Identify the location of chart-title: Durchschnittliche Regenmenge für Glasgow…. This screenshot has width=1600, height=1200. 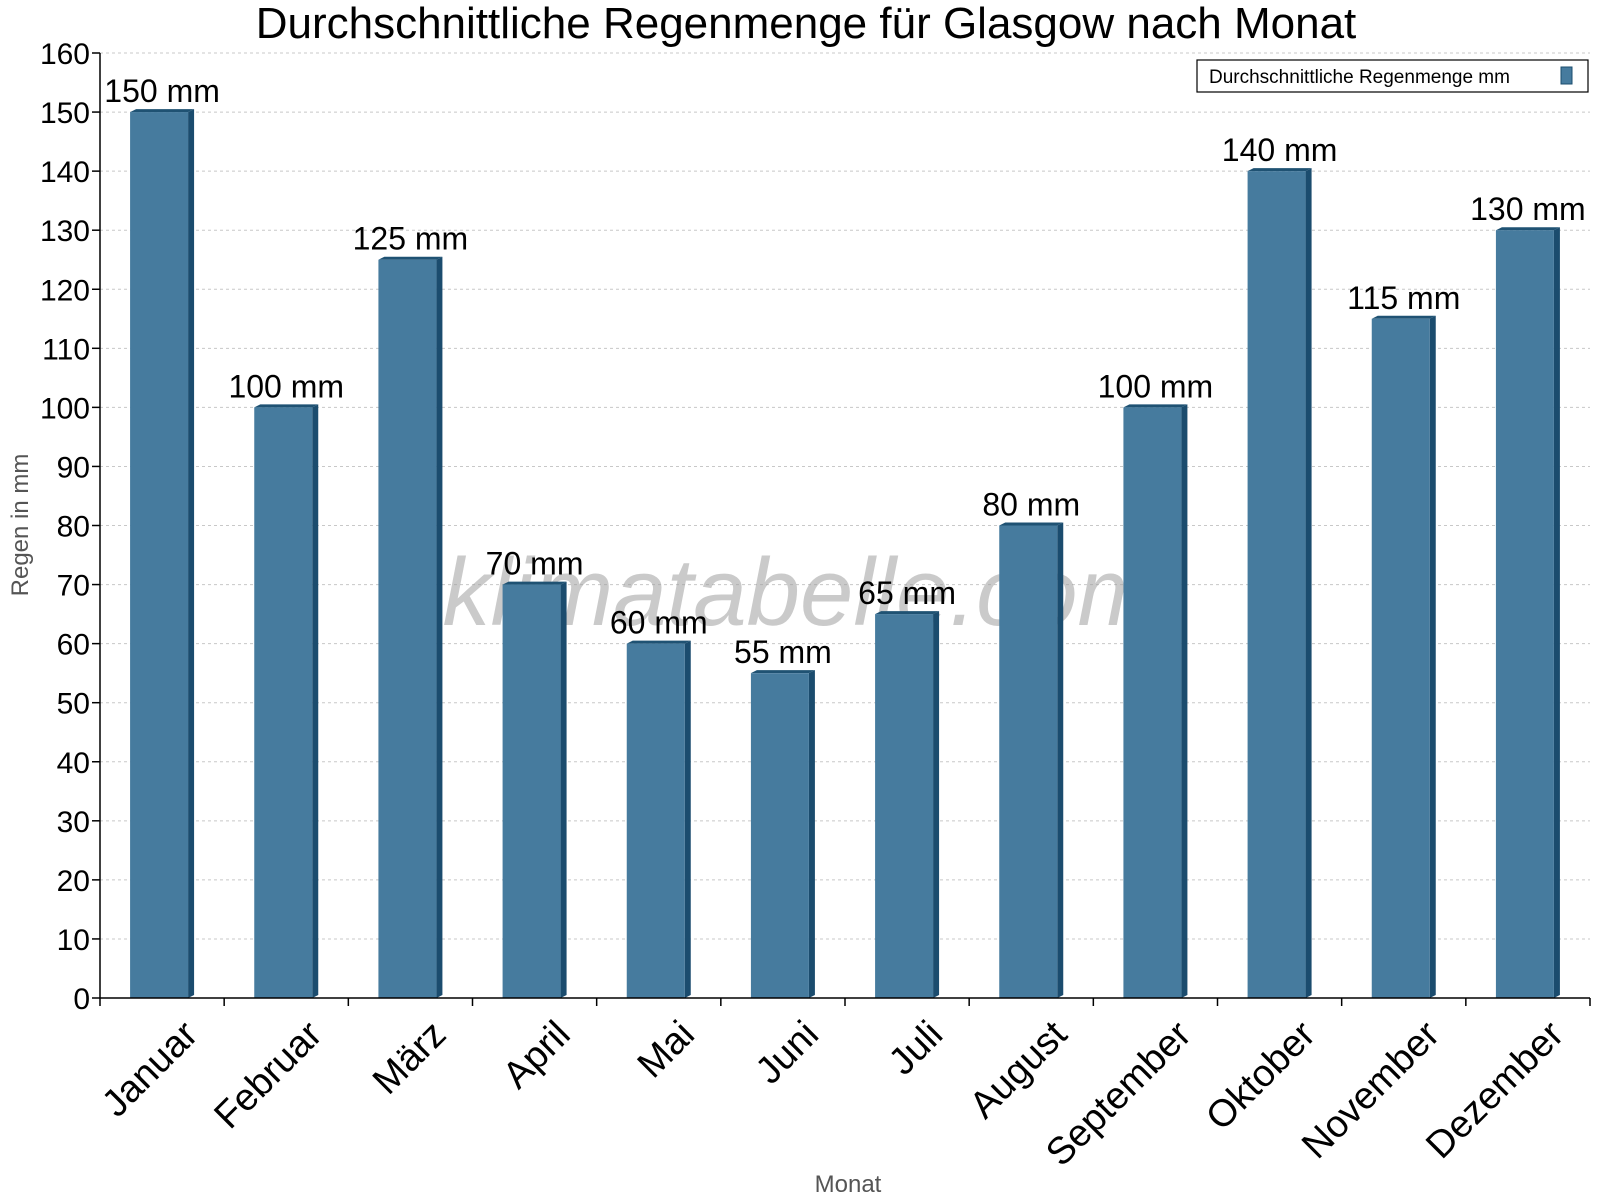
(806, 24).